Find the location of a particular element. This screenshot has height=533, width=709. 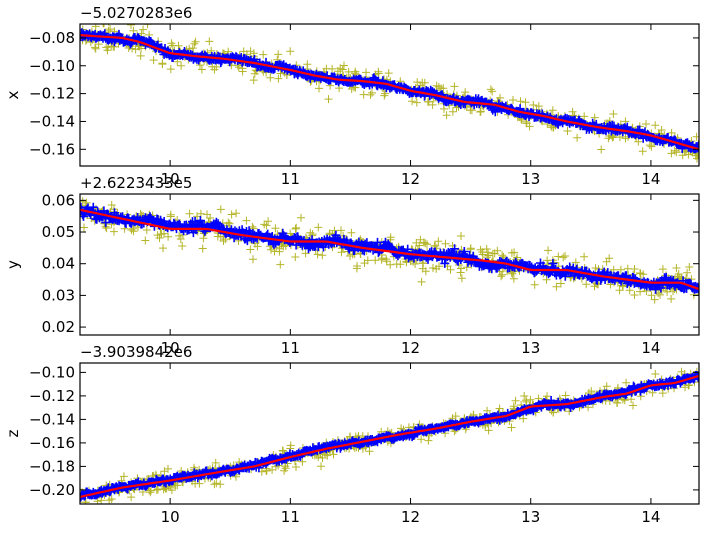

z-xtick-label: 12 is located at coordinates (410, 517).